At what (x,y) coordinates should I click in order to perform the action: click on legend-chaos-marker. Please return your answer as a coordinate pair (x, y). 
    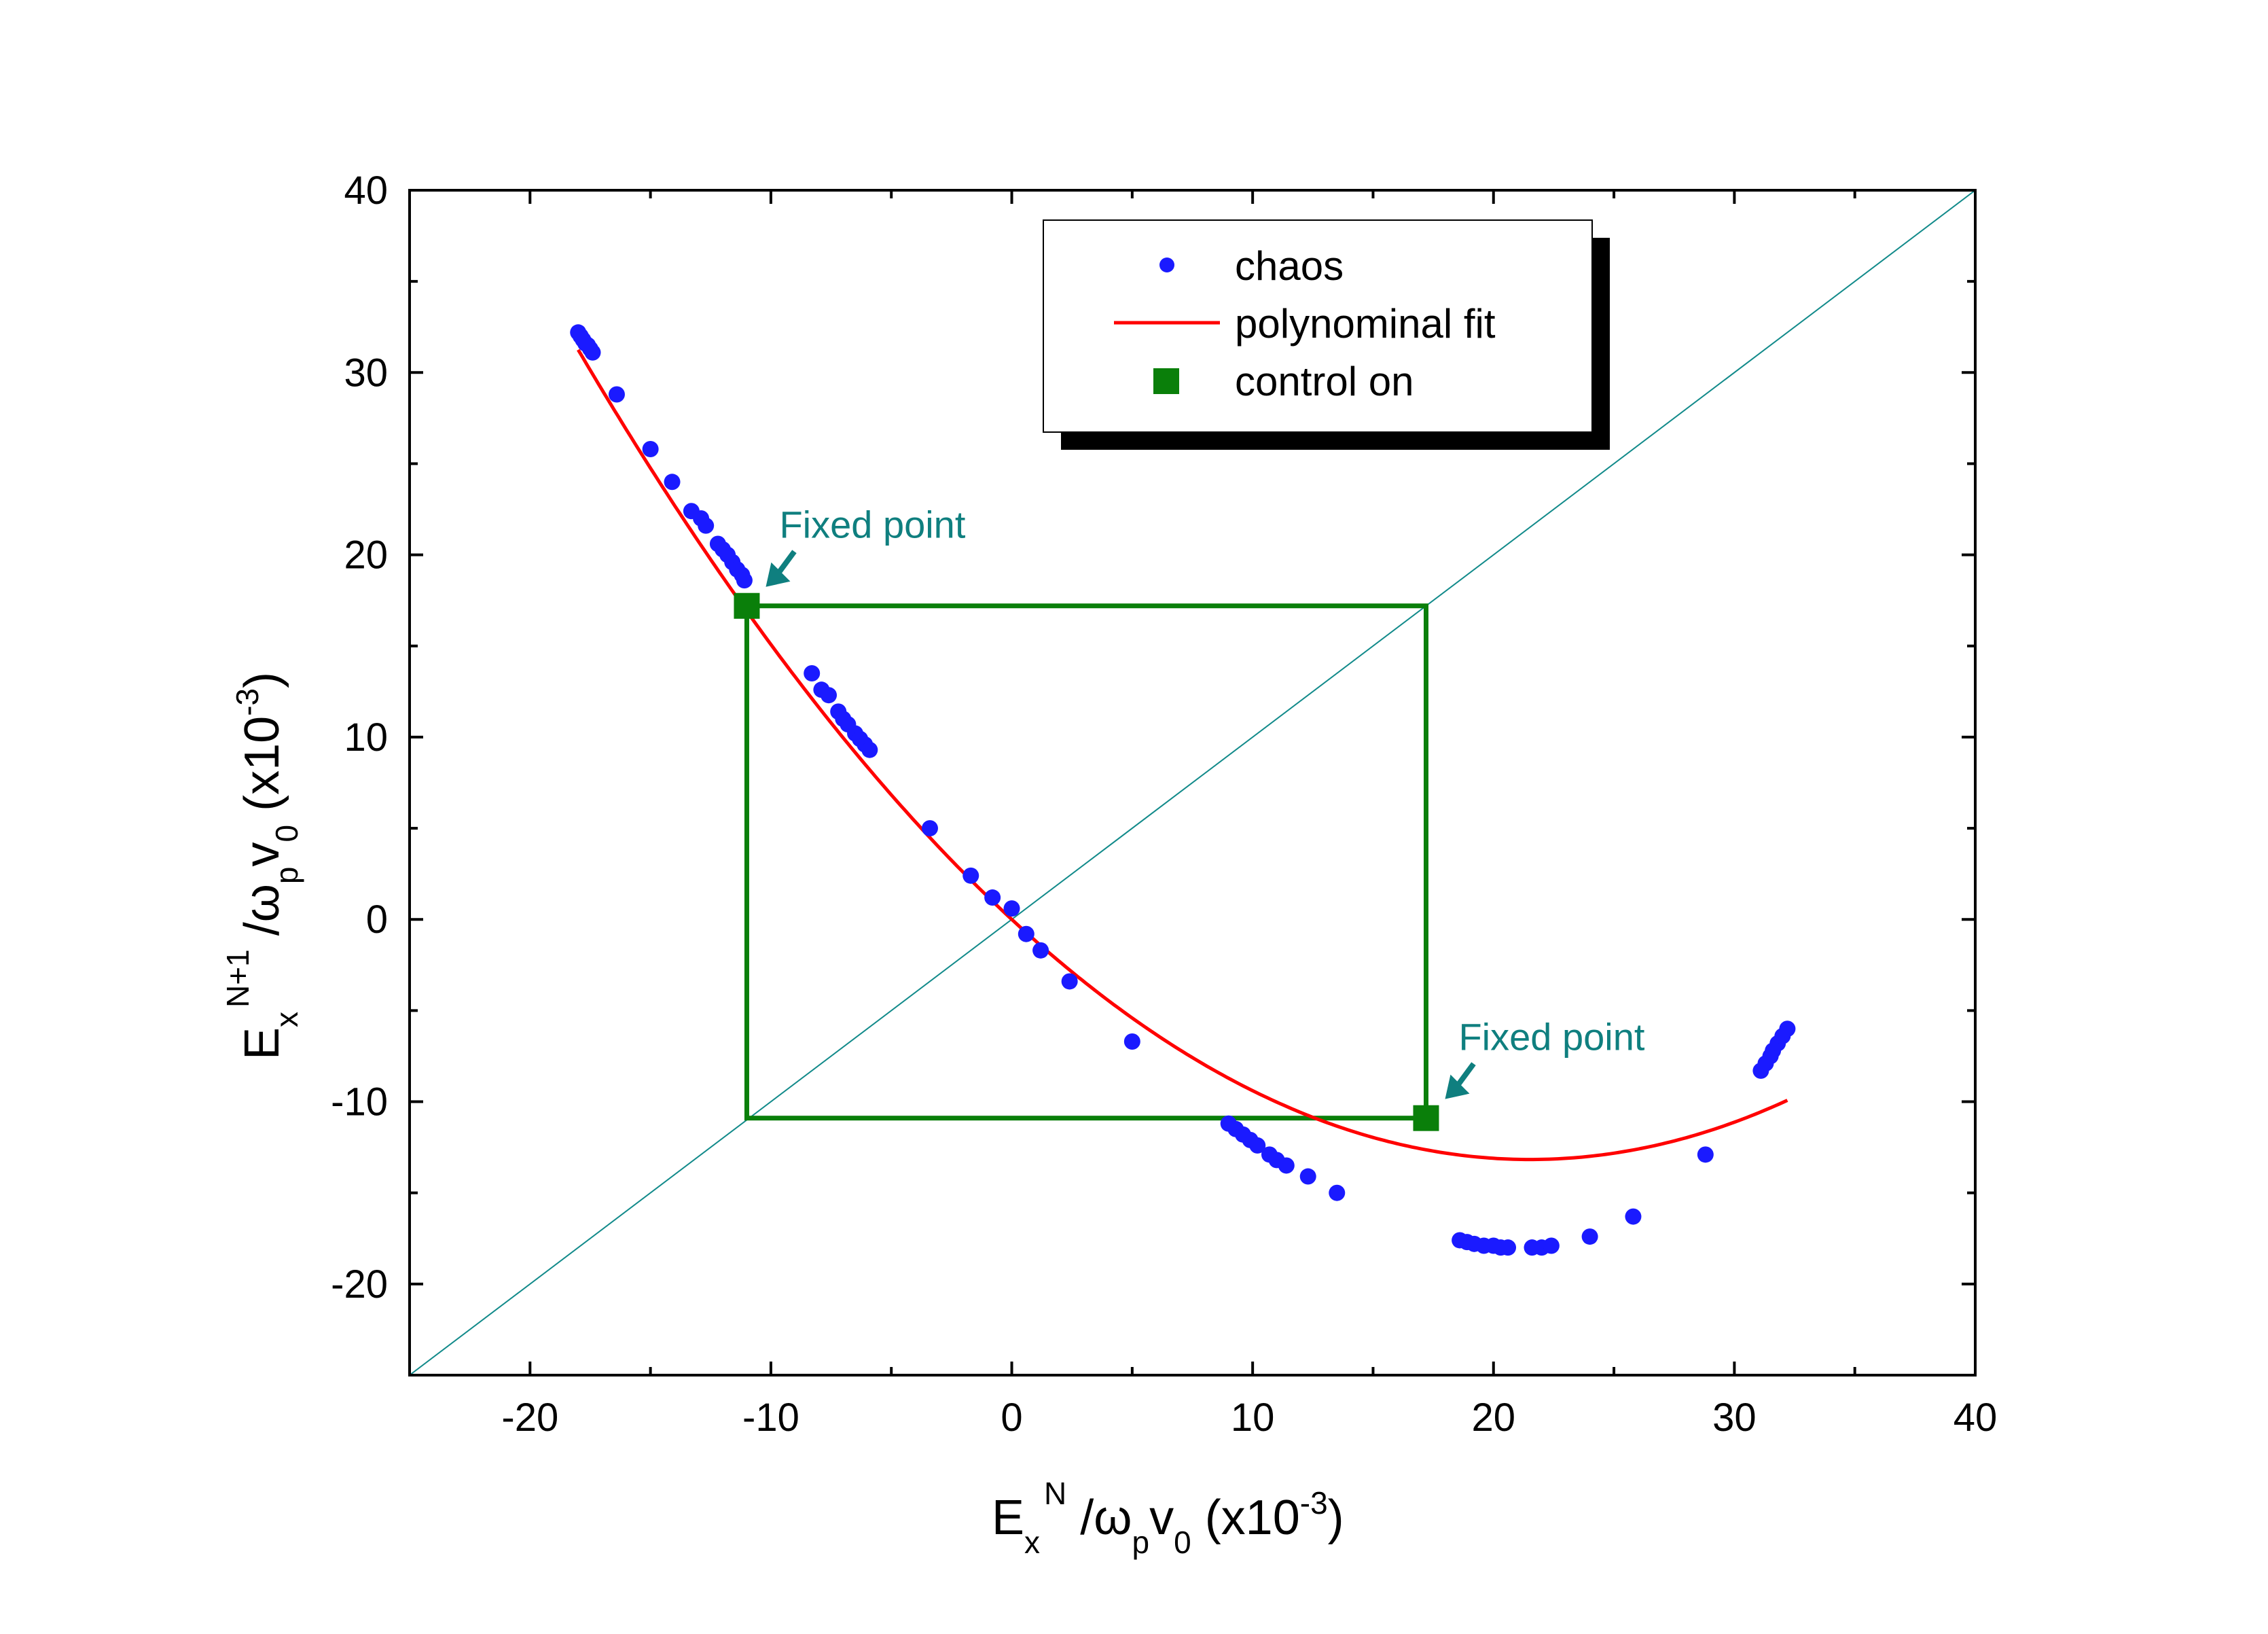
    Looking at the image, I should click on (1166, 264).